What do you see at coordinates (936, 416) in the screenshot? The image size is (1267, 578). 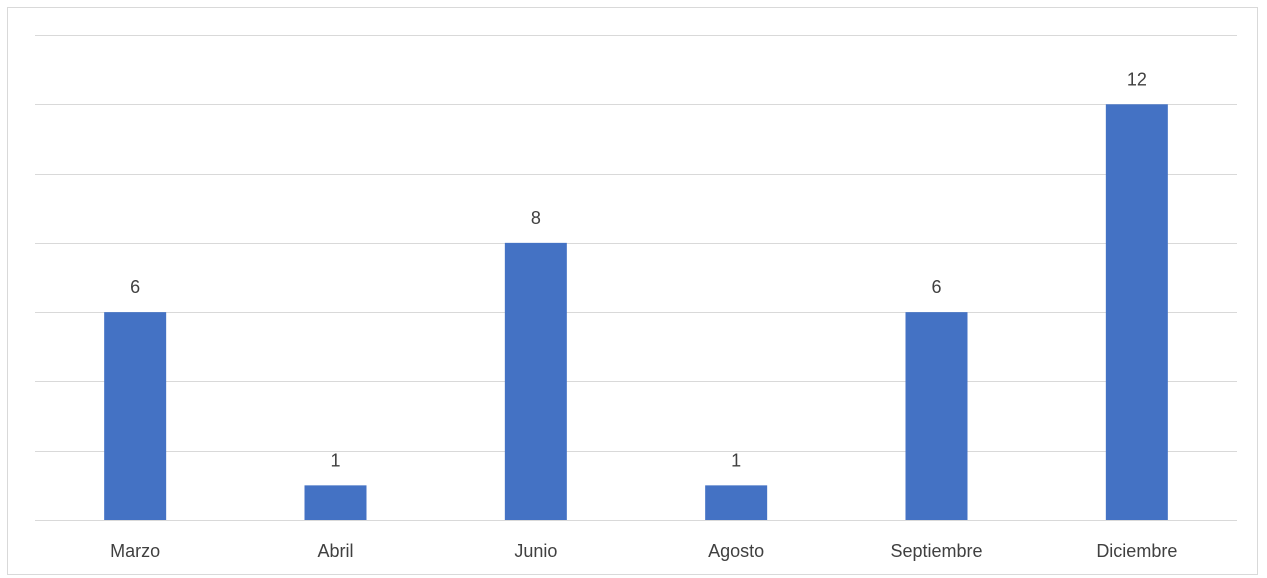 I see `bar-septiembre` at bounding box center [936, 416].